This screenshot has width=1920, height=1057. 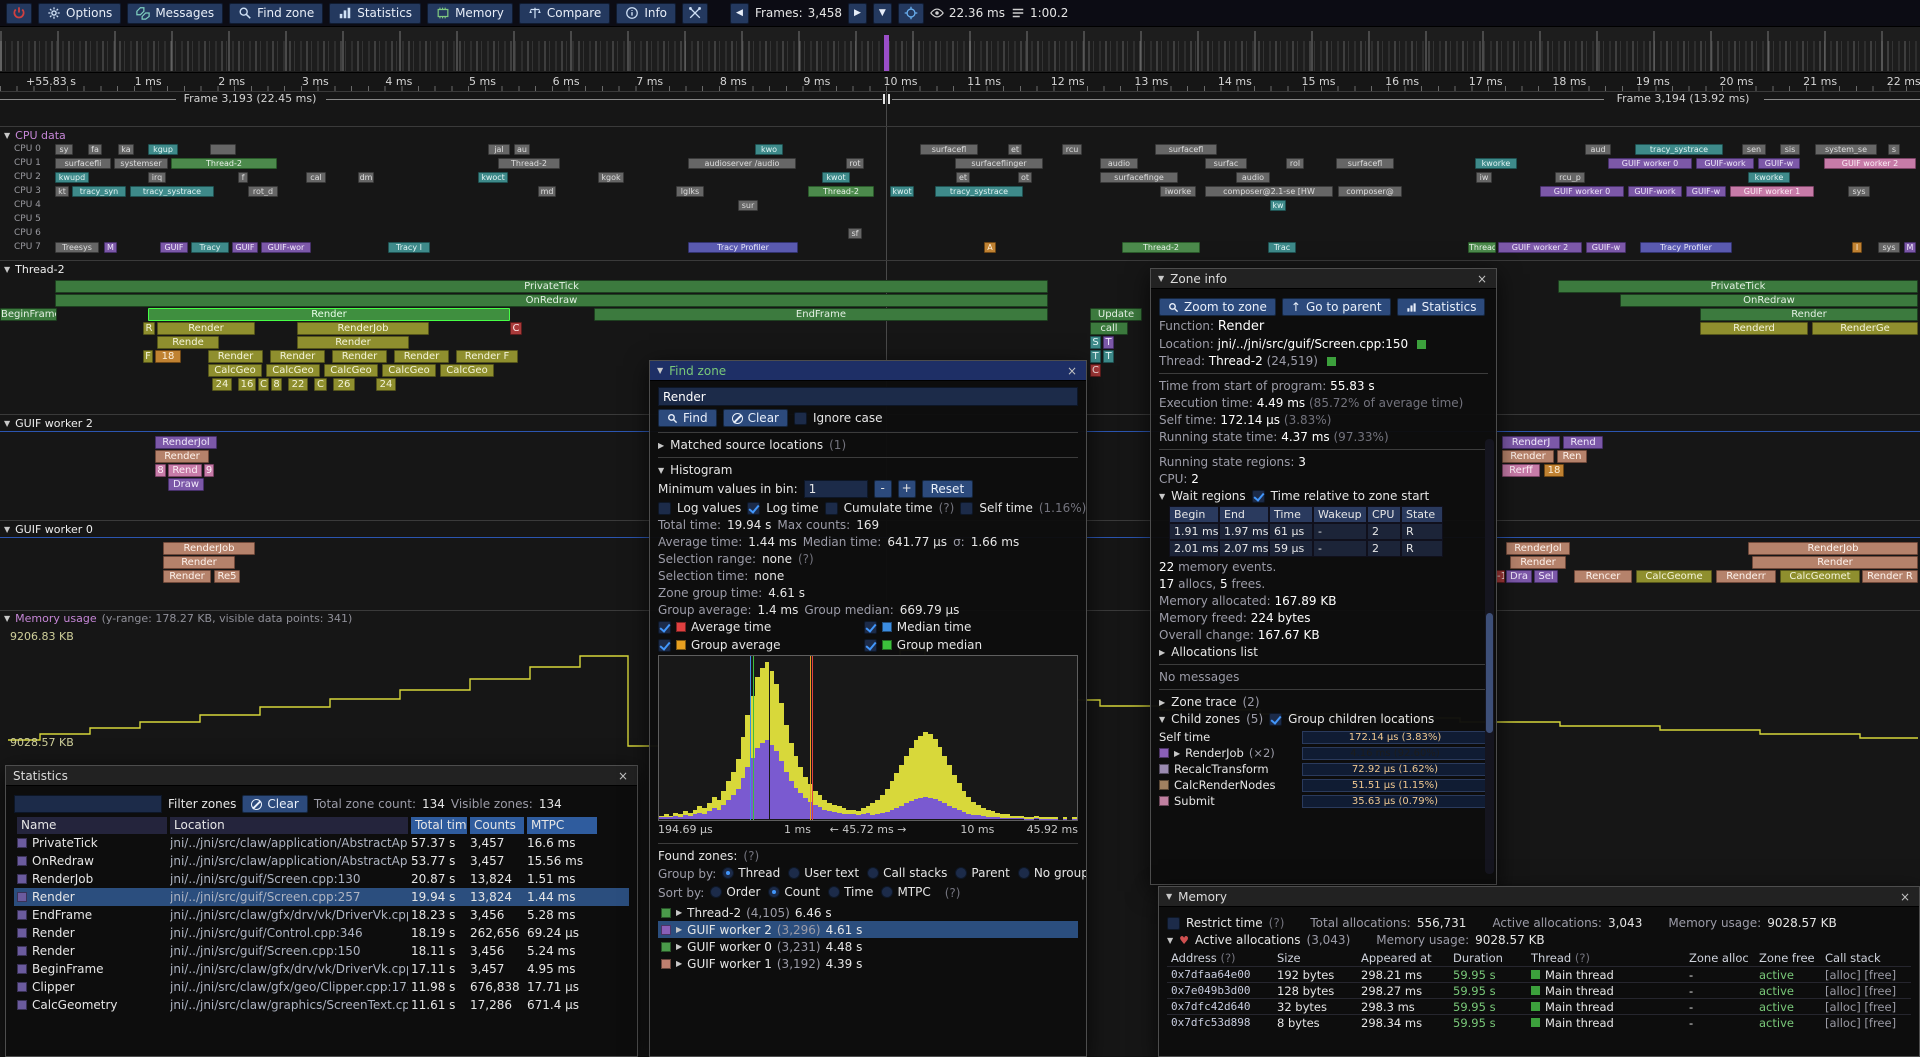 What do you see at coordinates (186, 484) in the screenshot?
I see `timeline-zone: Draw` at bounding box center [186, 484].